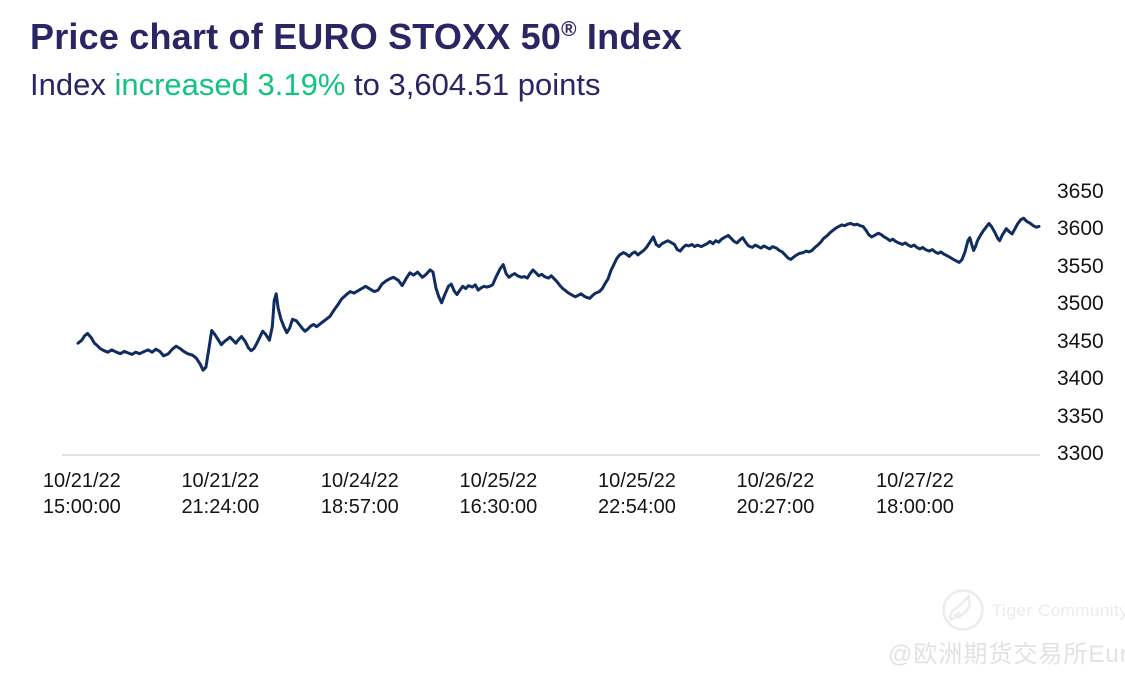  Describe the element at coordinates (498, 494) in the screenshot. I see `x-axis-tick-label: 10/25/22 16:30:00` at that location.